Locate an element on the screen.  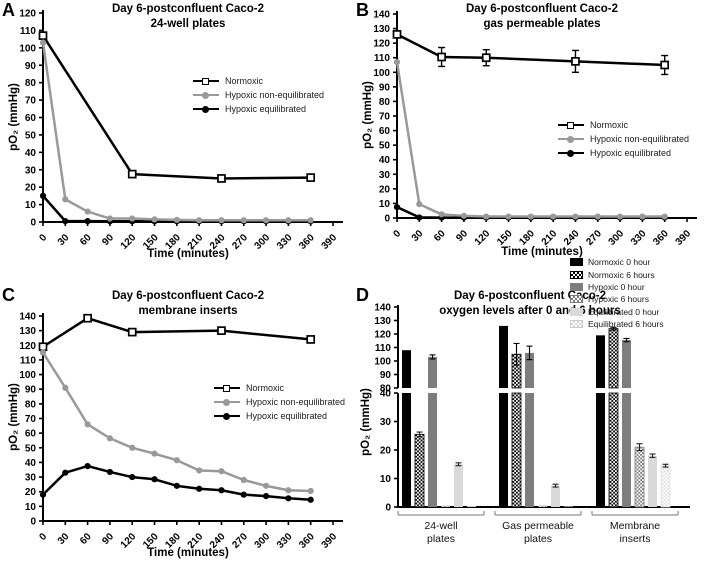
group-label-gas-permeable-plates: Gas permeable plates is located at coordinates (538, 532).